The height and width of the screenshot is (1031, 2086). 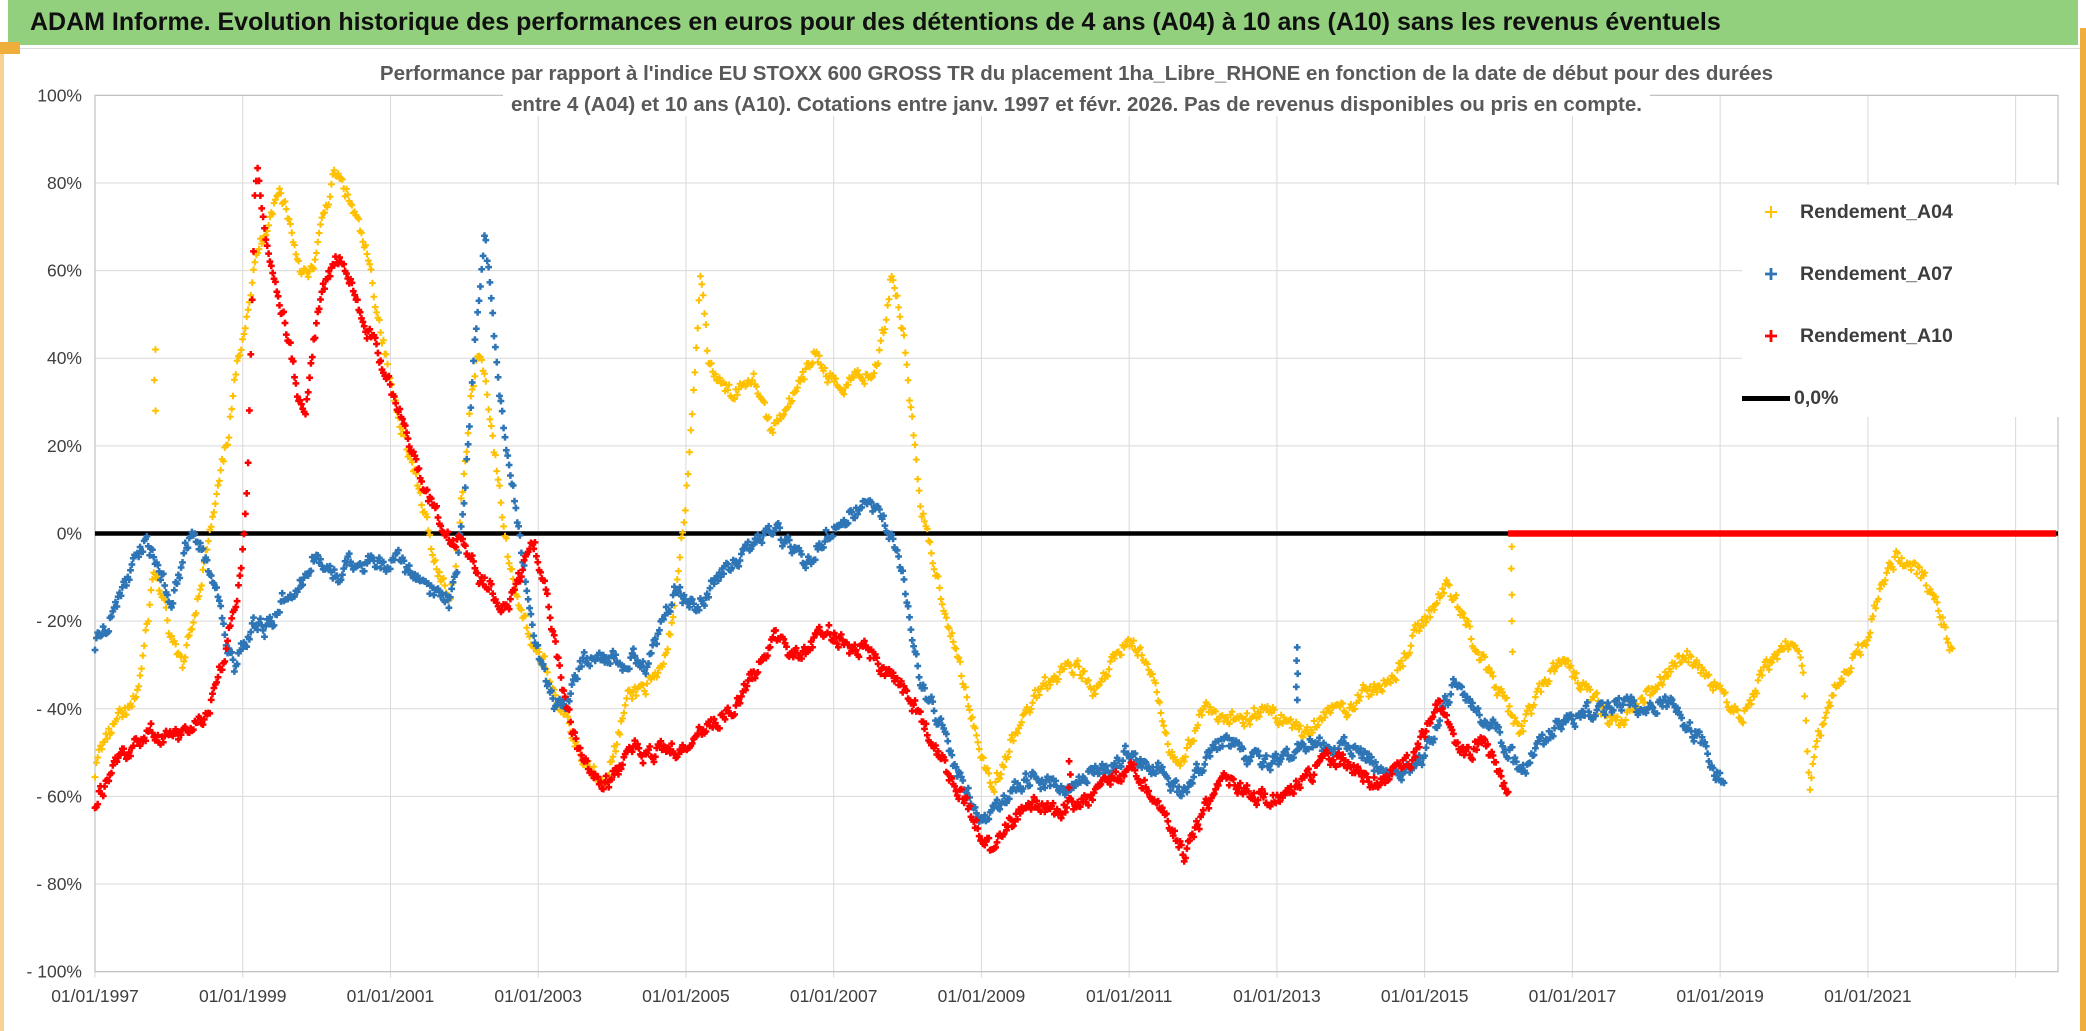 What do you see at coordinates (1766, 398) in the screenshot?
I see `zero-line-icon` at bounding box center [1766, 398].